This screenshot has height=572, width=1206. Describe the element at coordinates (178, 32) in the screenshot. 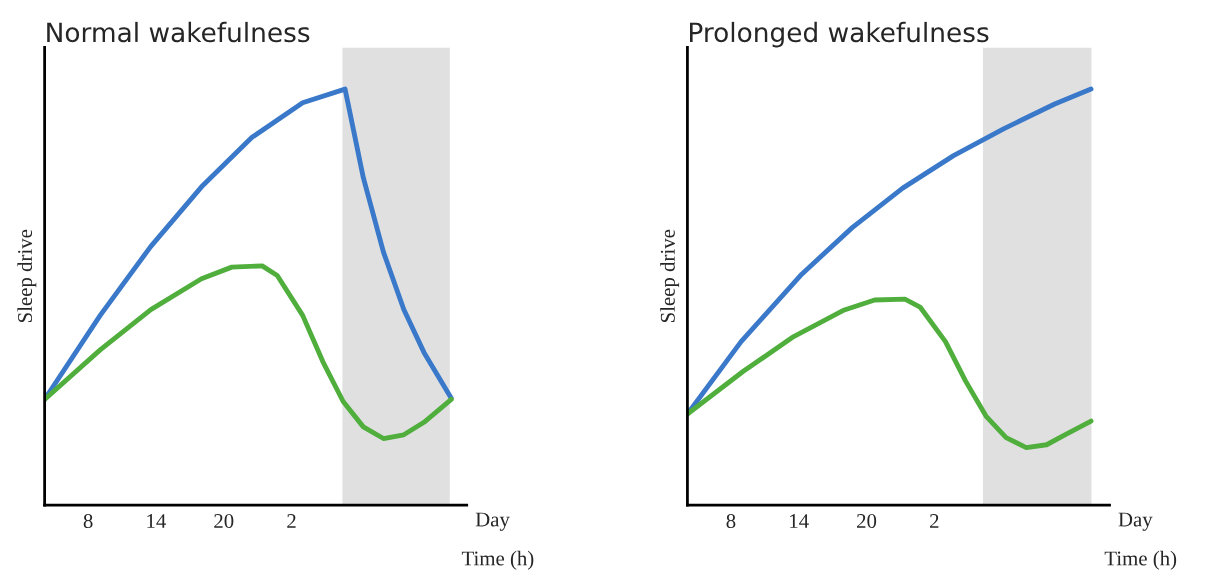

I see `chart-title: Normal wakefulness` at that location.